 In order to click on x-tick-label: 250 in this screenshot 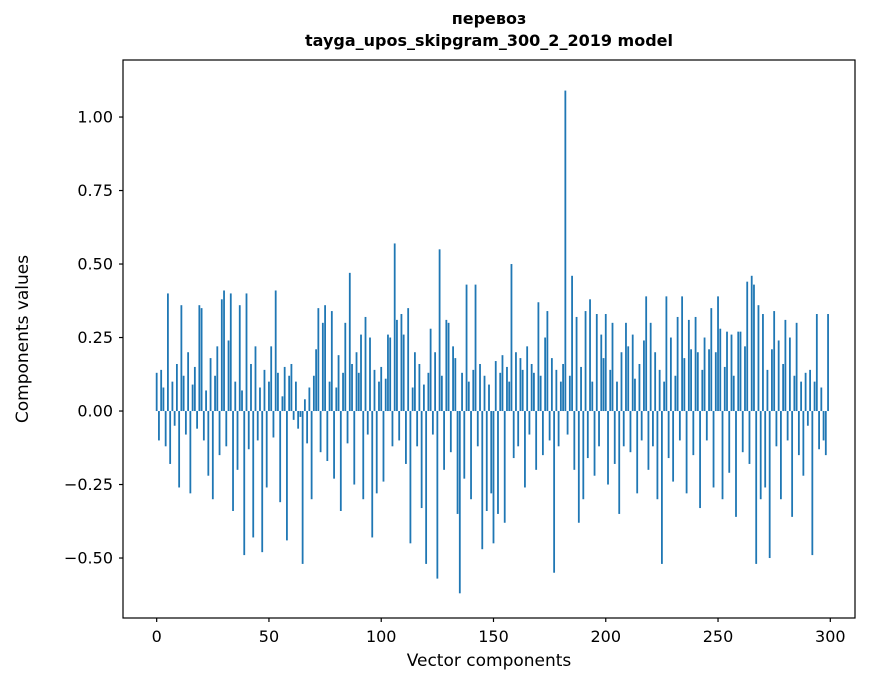, I will do `click(718, 636)`.